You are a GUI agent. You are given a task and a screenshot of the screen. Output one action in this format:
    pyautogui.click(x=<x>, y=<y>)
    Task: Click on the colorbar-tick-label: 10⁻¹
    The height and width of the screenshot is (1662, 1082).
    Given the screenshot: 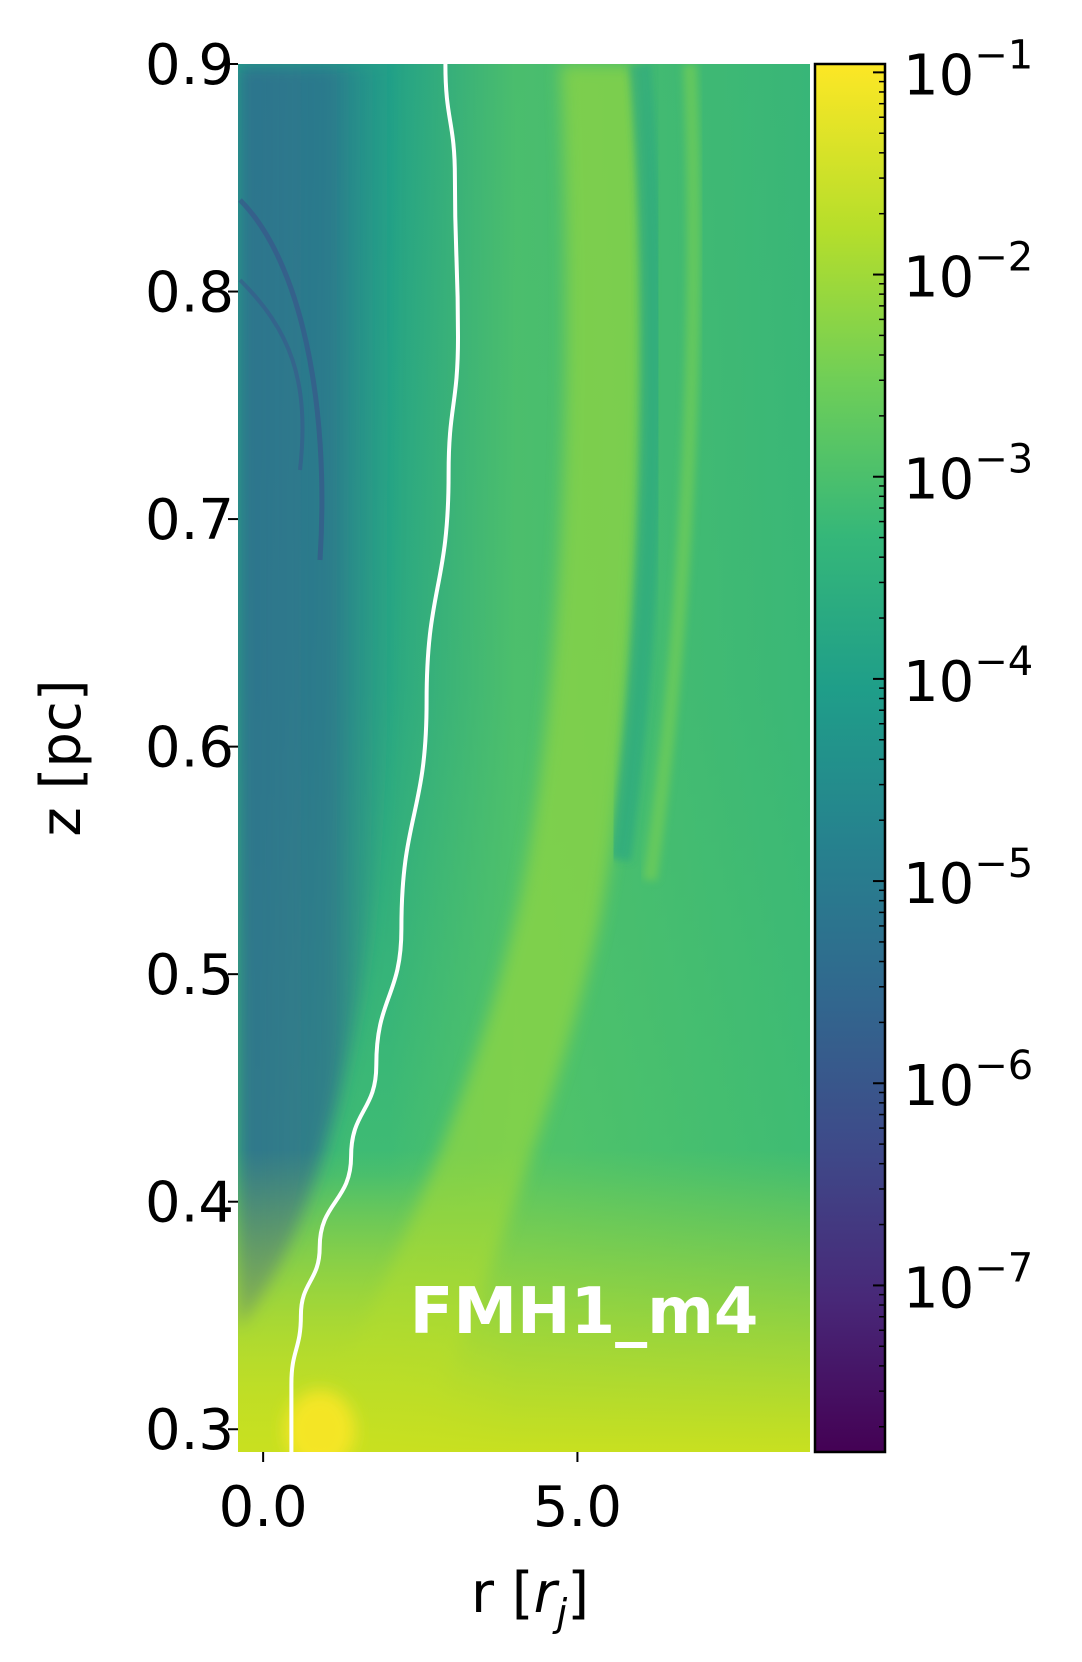 What is the action you would take?
    pyautogui.click(x=968, y=70)
    